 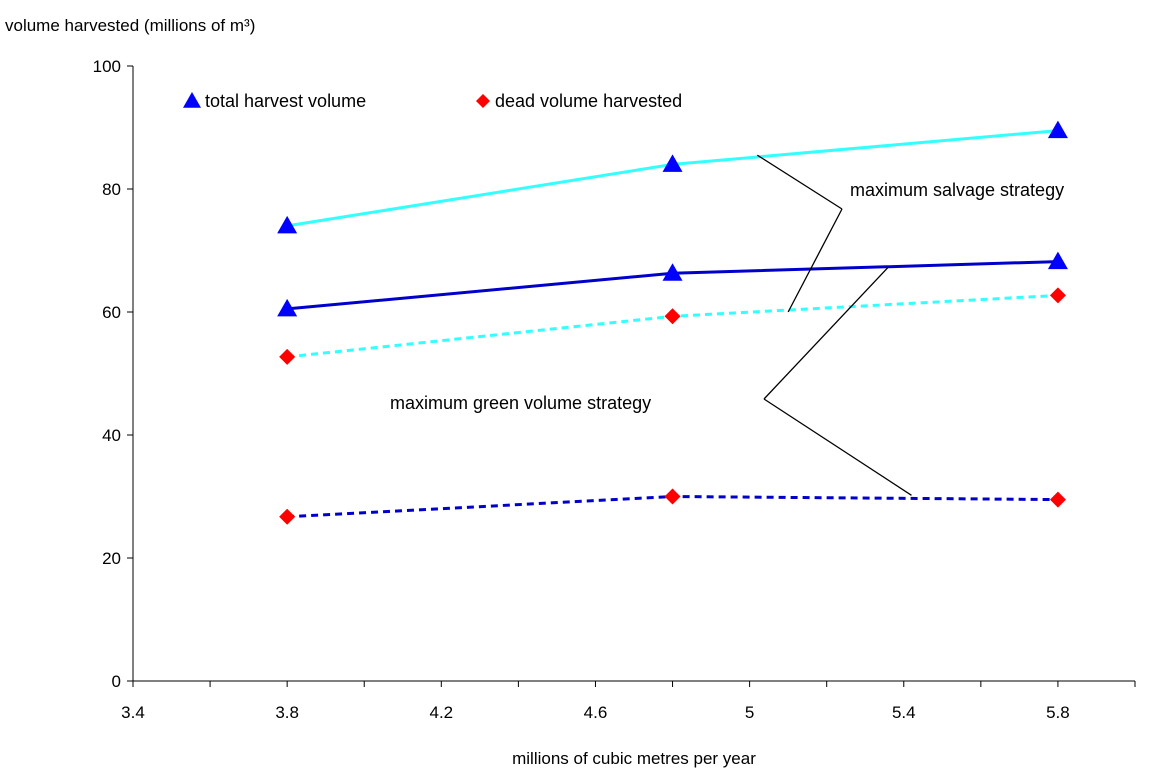 What do you see at coordinates (111, 189) in the screenshot?
I see `y-tick-label: 80` at bounding box center [111, 189].